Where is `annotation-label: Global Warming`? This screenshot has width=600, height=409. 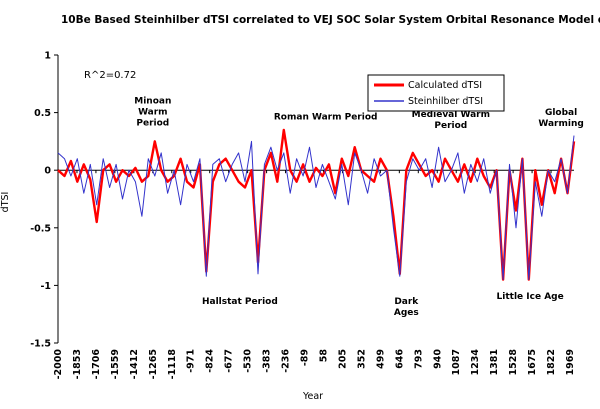 annotation-label: Global Warming is located at coordinates (560, 118).